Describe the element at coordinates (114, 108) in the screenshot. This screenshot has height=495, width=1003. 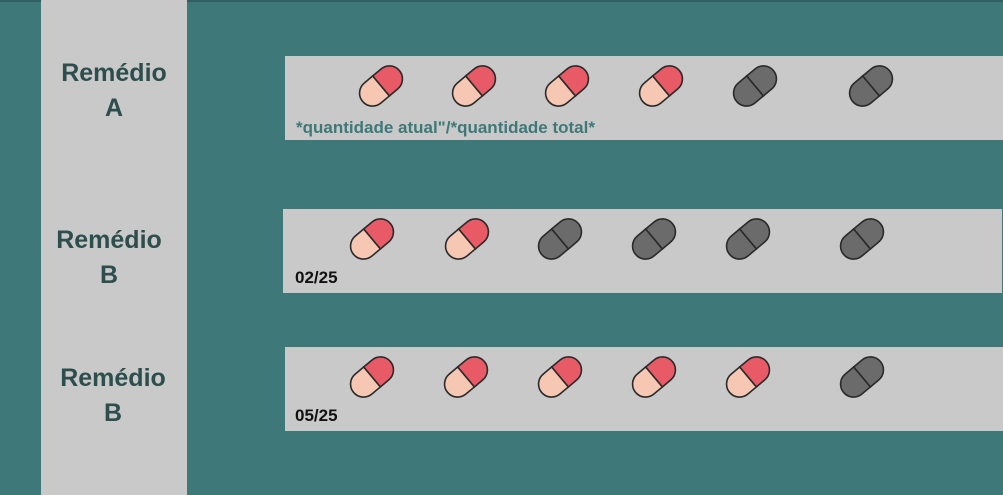
I see `medicine-letter: A` at that location.